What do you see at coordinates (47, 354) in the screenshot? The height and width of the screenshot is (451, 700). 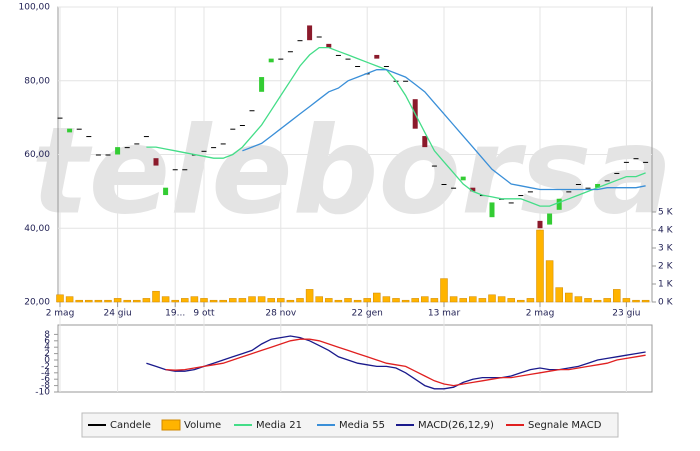 I see `y-tick-label: 2` at bounding box center [47, 354].